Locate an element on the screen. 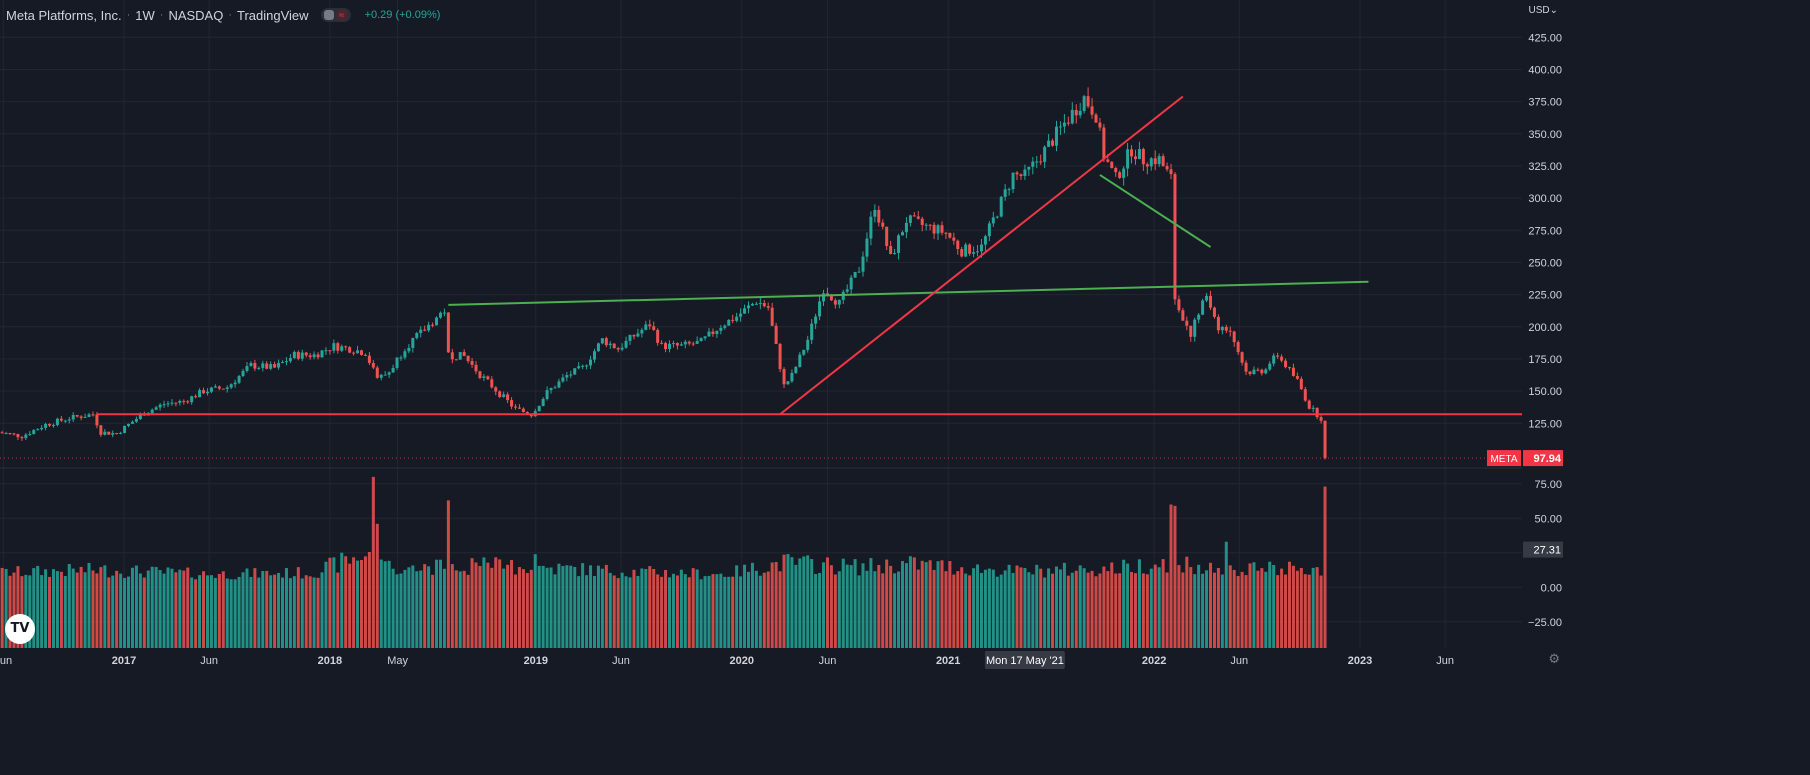 Image resolution: width=1810 pixels, height=775 pixels. currency-selector: USD⌄ is located at coordinates (1543, 10).